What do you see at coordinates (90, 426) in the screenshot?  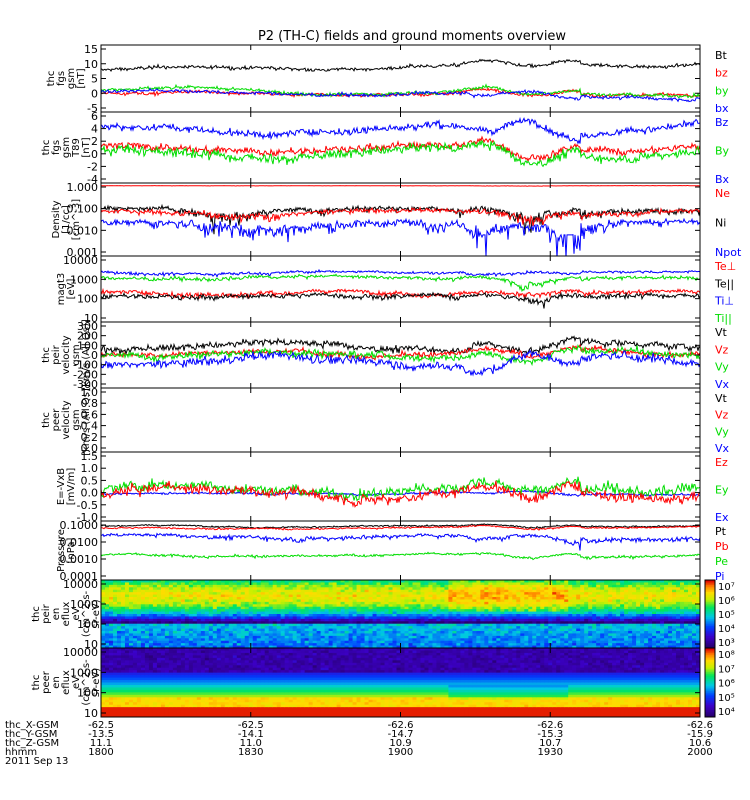 I see `y-tick-label: 0.4` at bounding box center [90, 426].